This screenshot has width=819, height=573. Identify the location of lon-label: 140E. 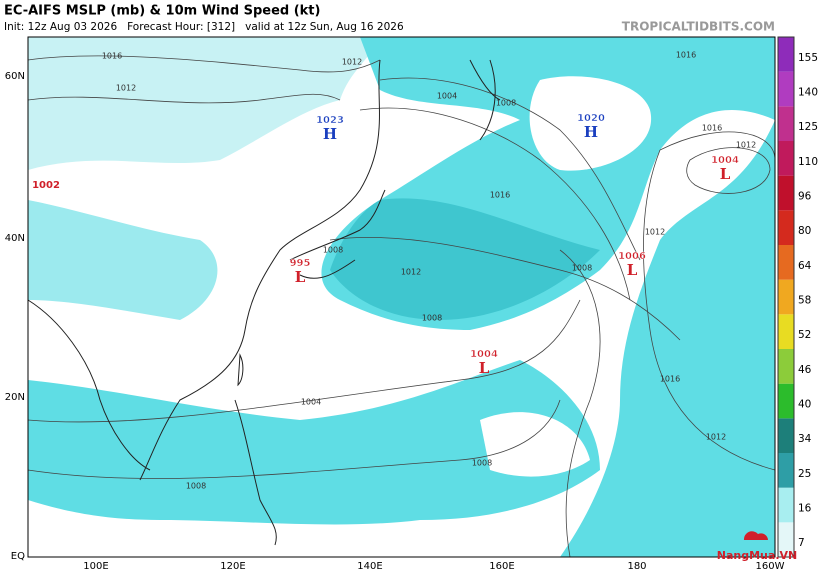
(369, 566).